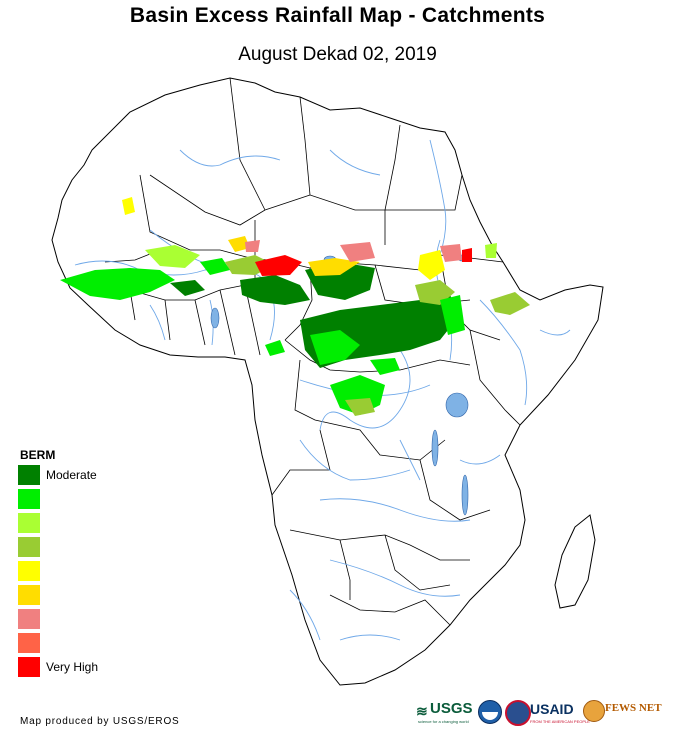 This screenshot has height=739, width=675. I want to click on usgs-logo-text: USGS, so click(451, 708).